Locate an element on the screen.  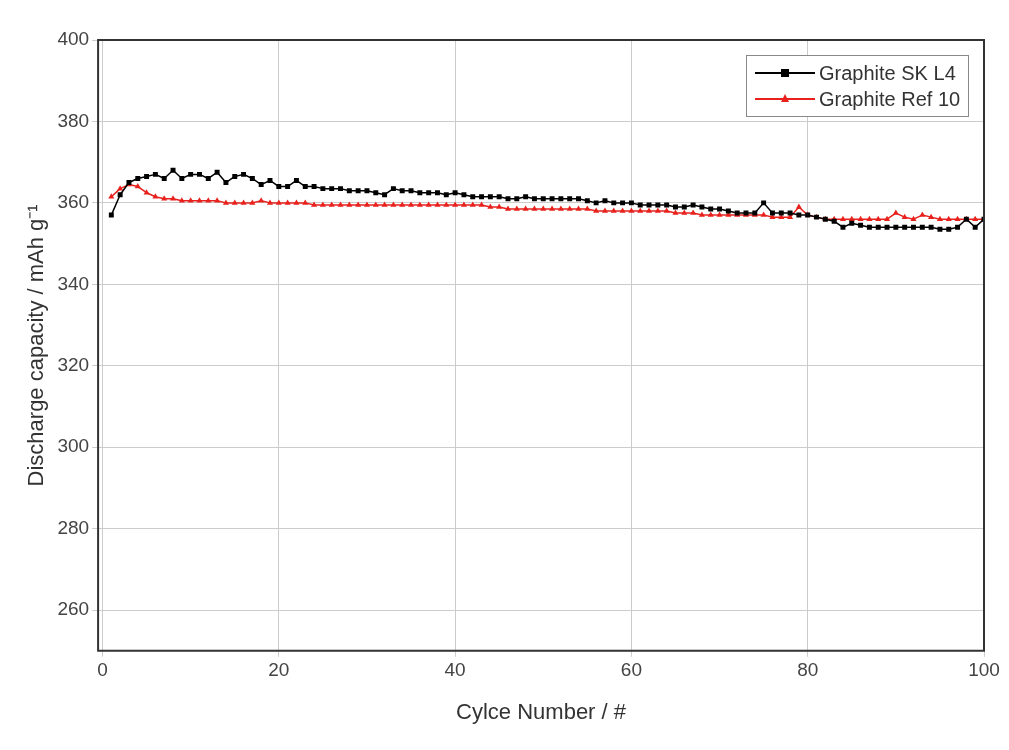
y-tick-label: 260 is located at coordinates (73, 609).